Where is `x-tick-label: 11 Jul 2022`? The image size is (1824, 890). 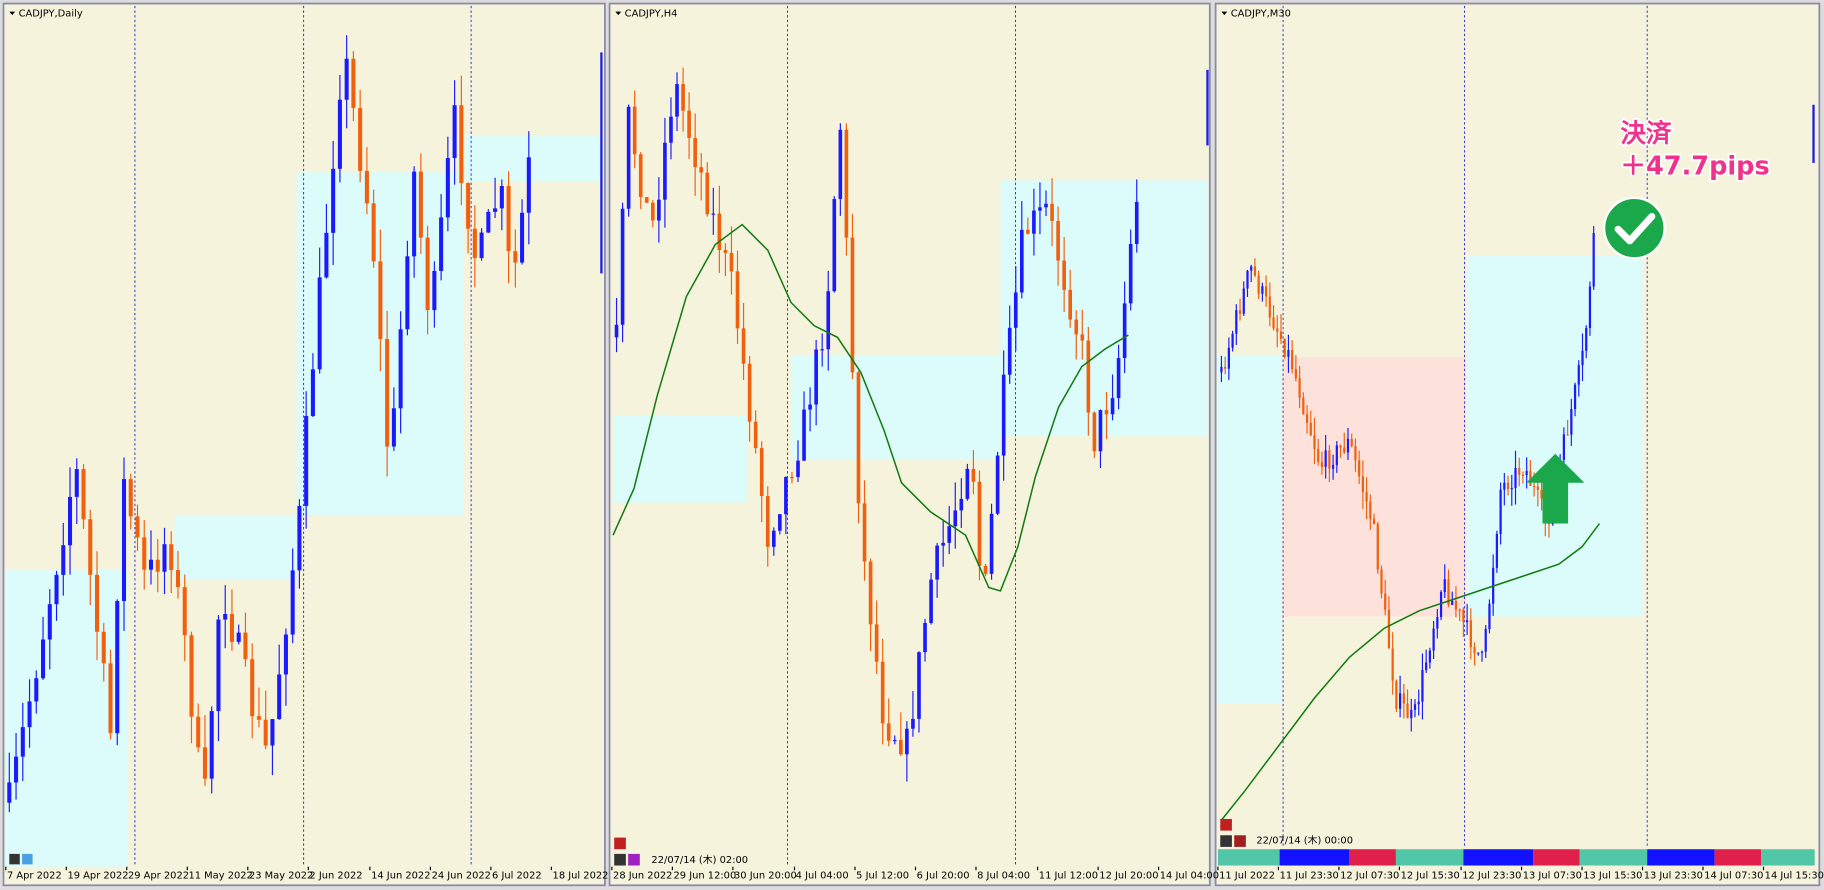 x-tick-label: 11 Jul 2022 is located at coordinates (1247, 875).